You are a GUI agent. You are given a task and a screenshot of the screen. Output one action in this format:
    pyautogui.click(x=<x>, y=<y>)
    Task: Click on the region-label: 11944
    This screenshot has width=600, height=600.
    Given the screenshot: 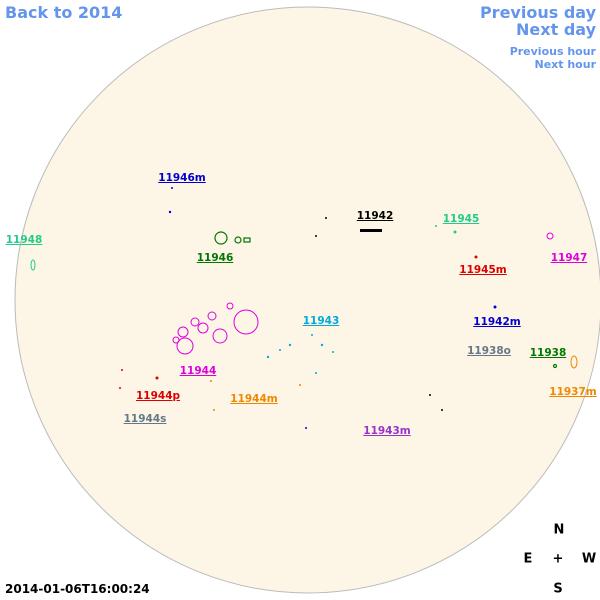 What is the action you would take?
    pyautogui.click(x=198, y=371)
    